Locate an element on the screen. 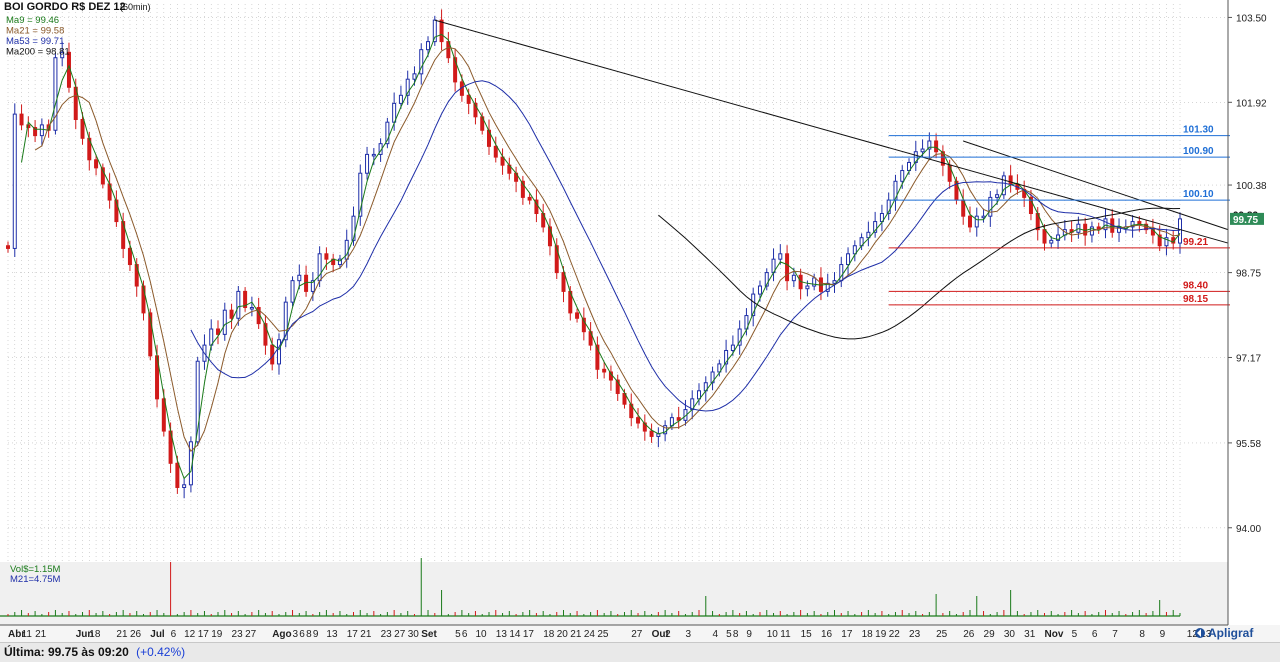 The width and height of the screenshot is (1280, 662). time-tick-label: 2 is located at coordinates (668, 634).